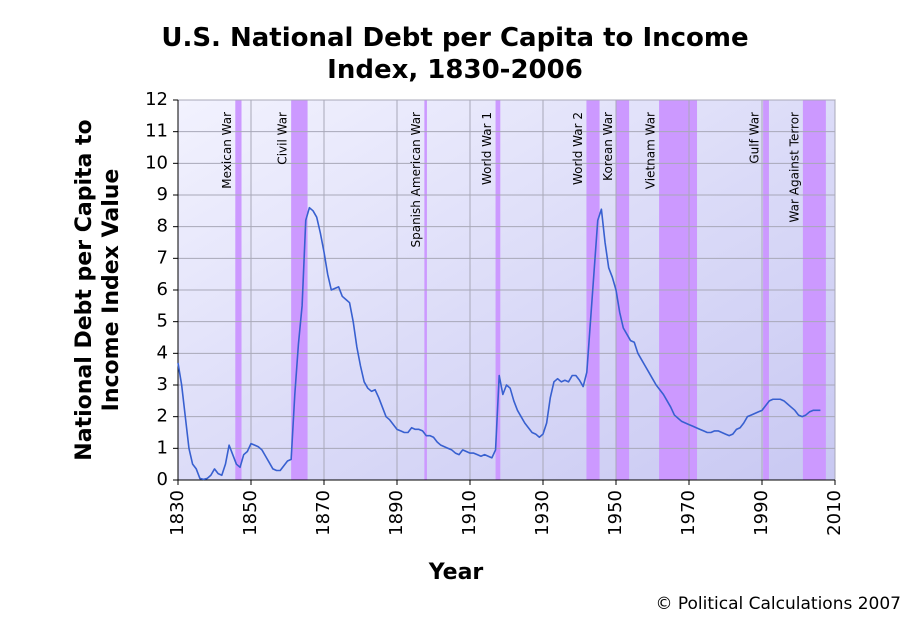 This screenshot has height=623, width=911. What do you see at coordinates (608, 146) in the screenshot?
I see `war-label: Korean War` at bounding box center [608, 146].